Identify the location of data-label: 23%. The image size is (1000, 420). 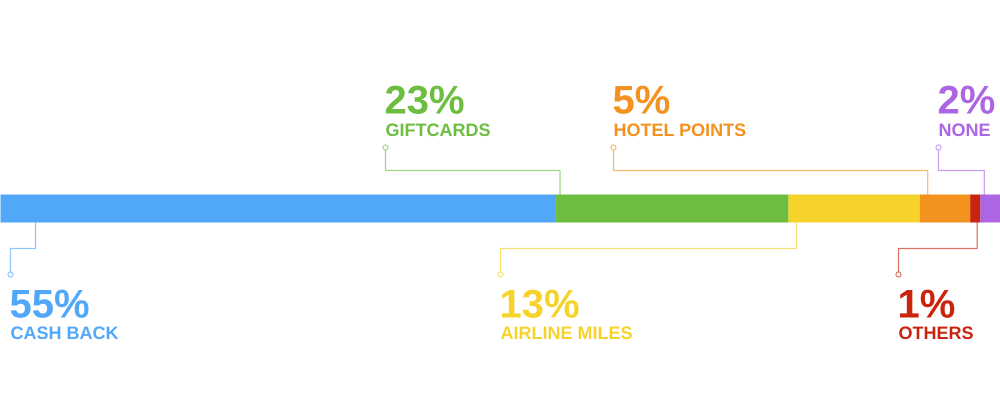
(424, 100).